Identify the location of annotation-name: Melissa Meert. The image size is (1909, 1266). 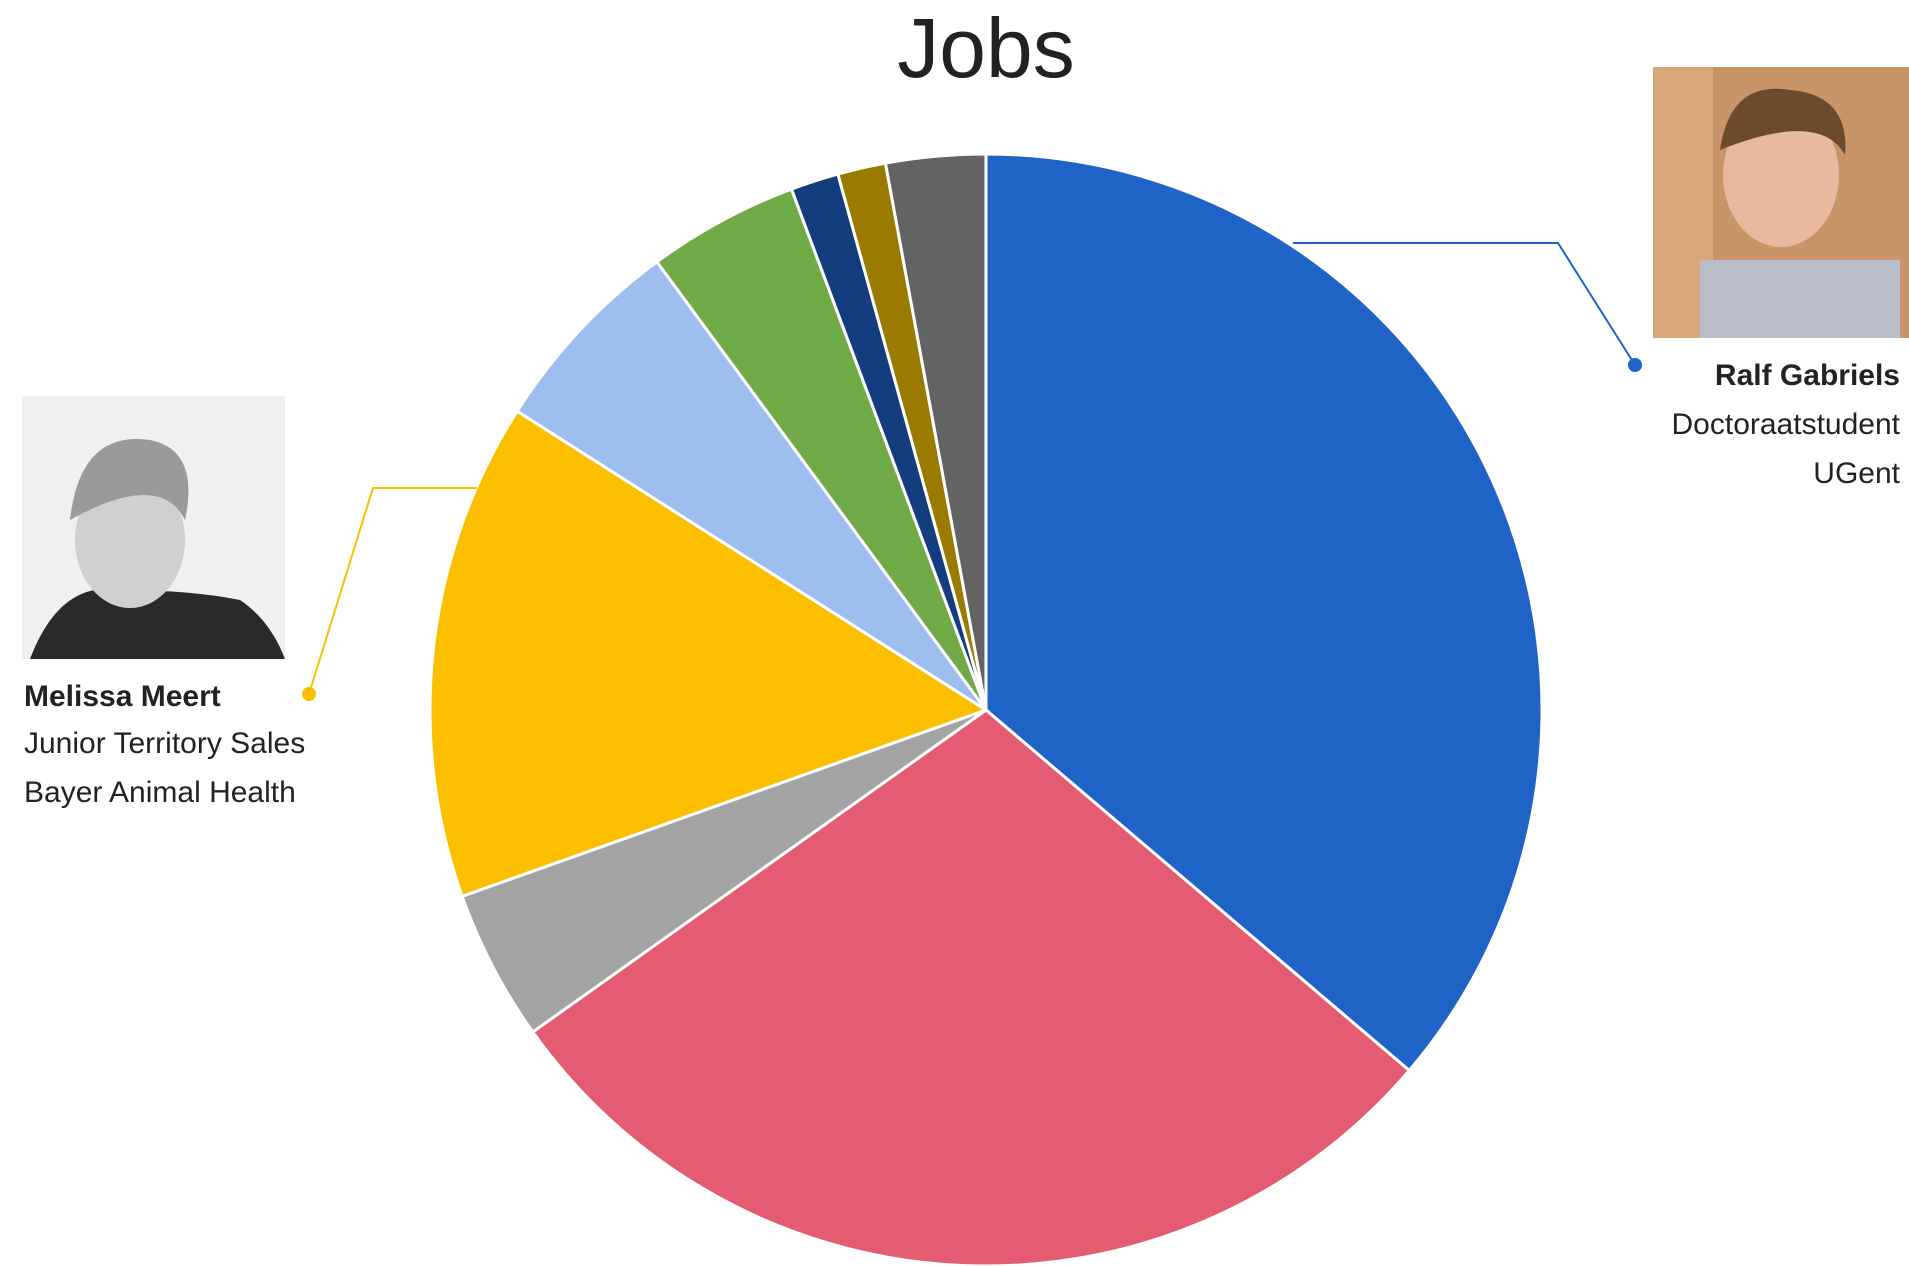
(122, 696).